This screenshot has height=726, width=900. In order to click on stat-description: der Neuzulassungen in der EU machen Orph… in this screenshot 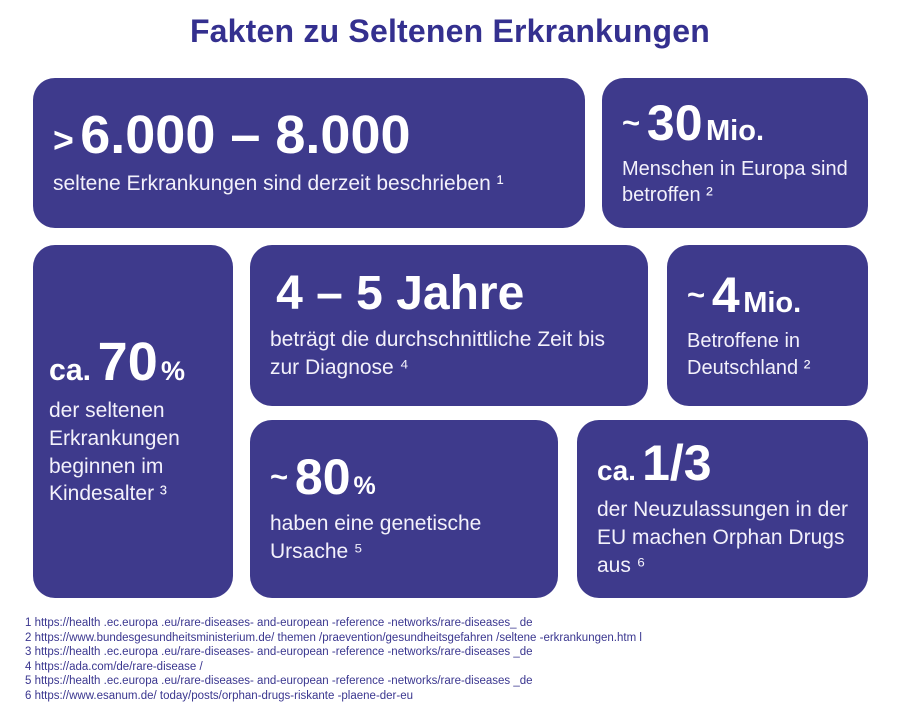, I will do `click(722, 537)`.